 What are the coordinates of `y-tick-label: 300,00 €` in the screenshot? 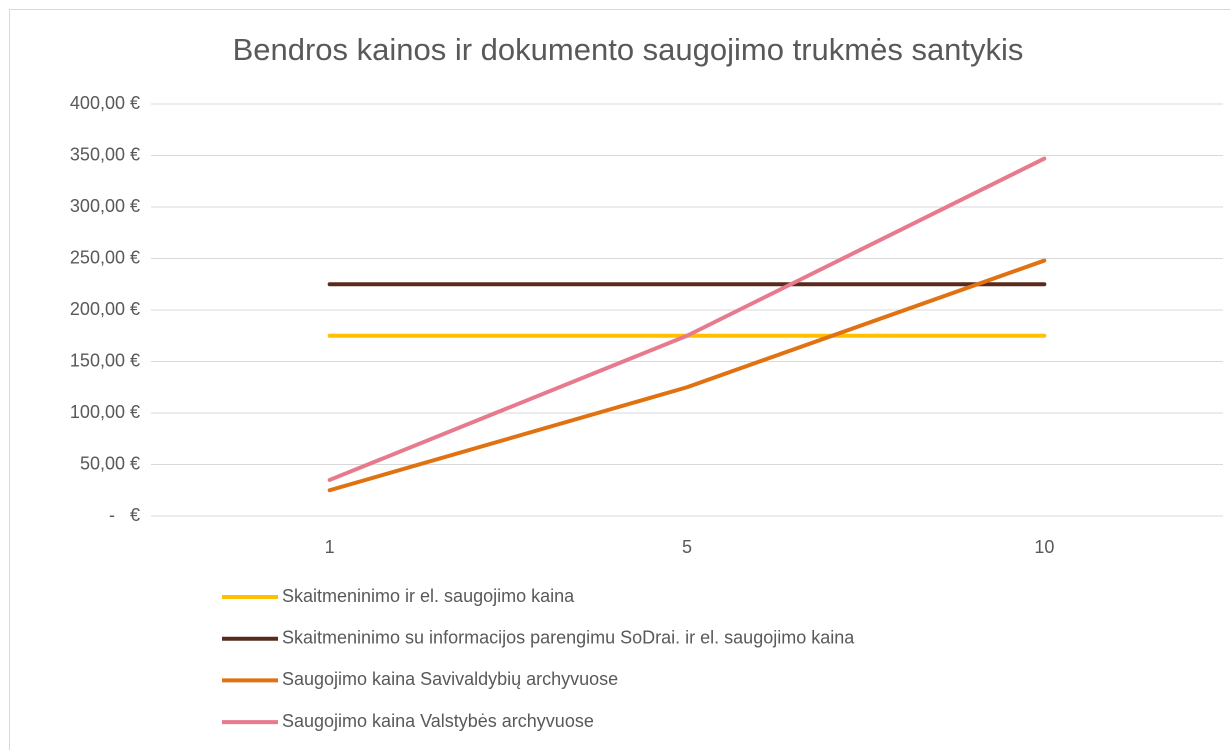 It's located at (105, 206).